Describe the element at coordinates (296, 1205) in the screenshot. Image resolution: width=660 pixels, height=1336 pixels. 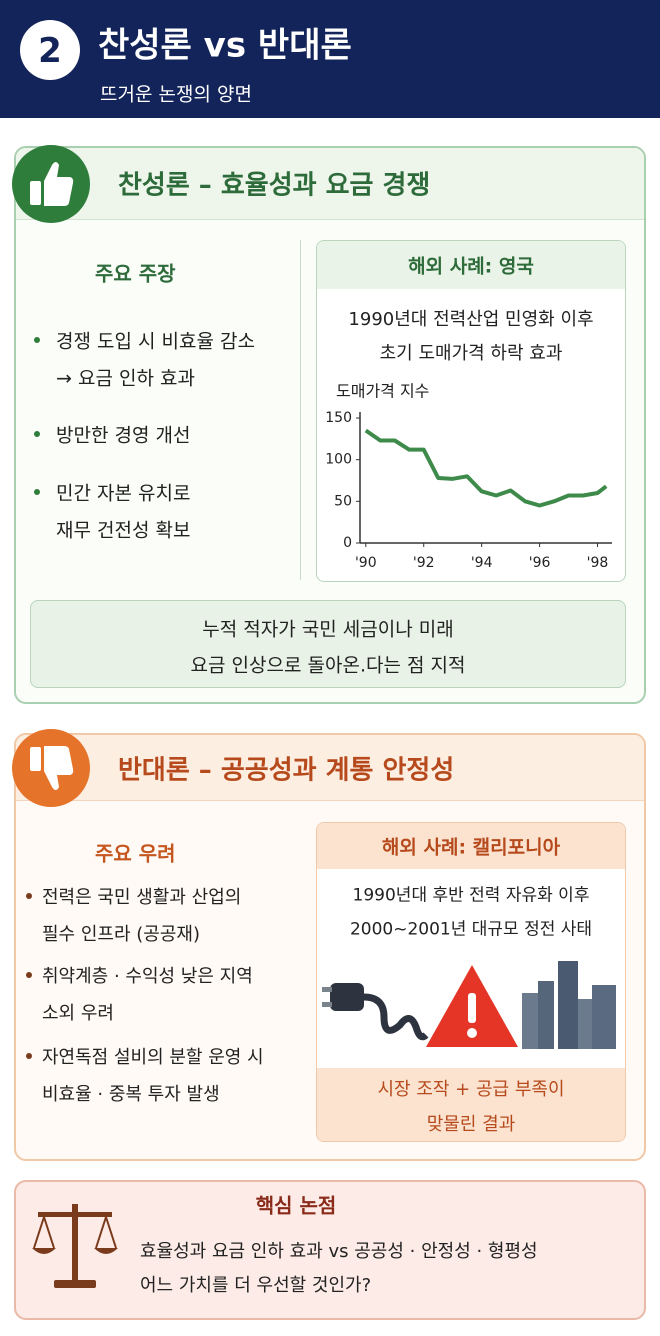
I see `key-title: 핵심 논점` at that location.